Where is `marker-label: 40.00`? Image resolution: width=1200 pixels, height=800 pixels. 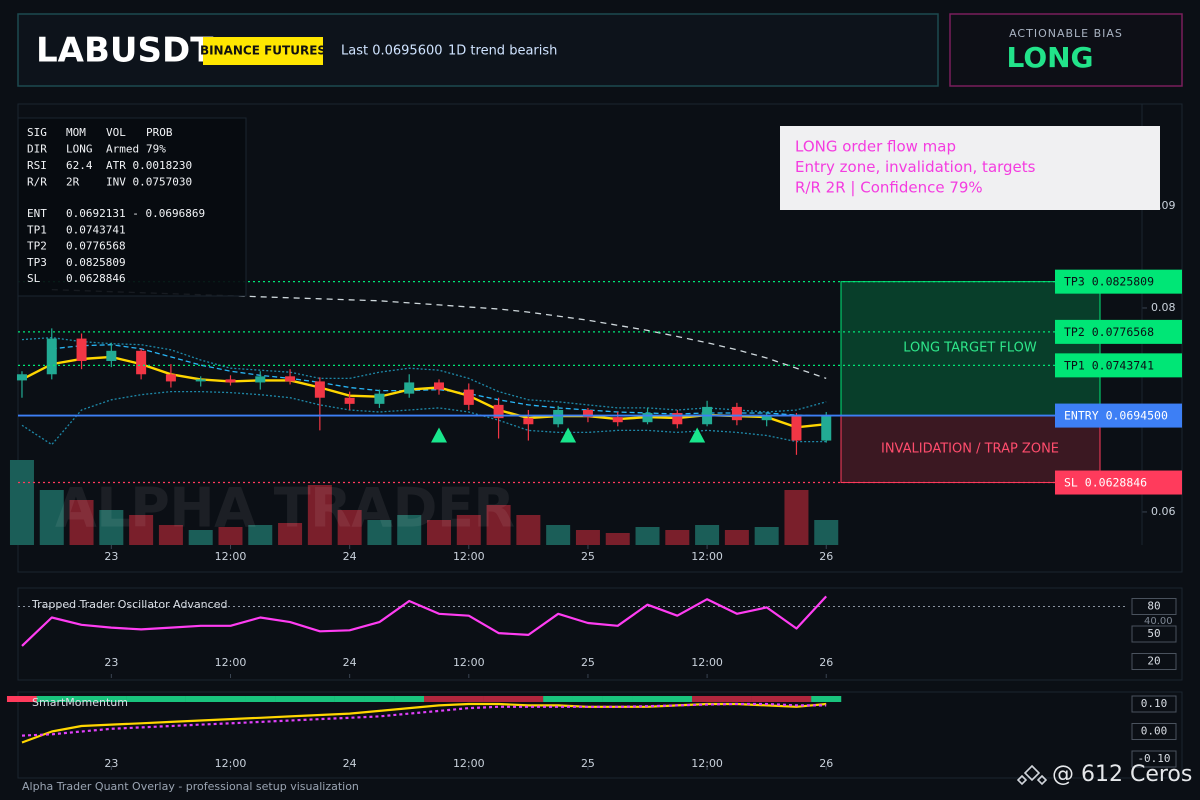
marker-label: 40.00 is located at coordinates (1158, 621).